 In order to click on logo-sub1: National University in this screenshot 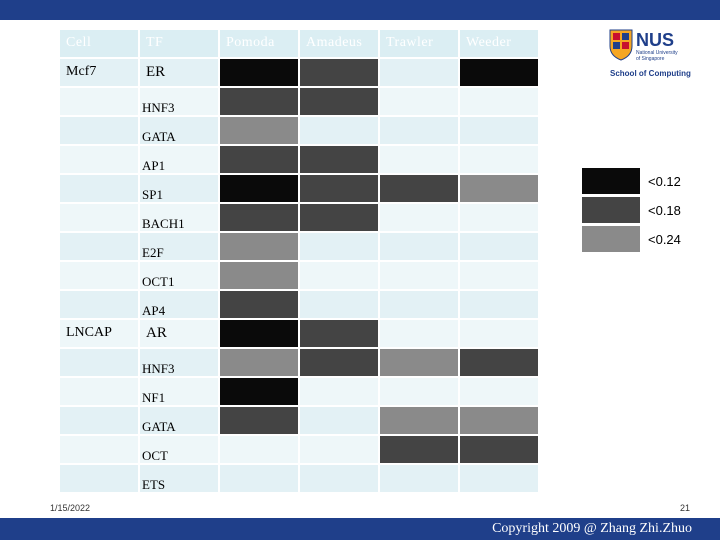, I will do `click(657, 53)`.